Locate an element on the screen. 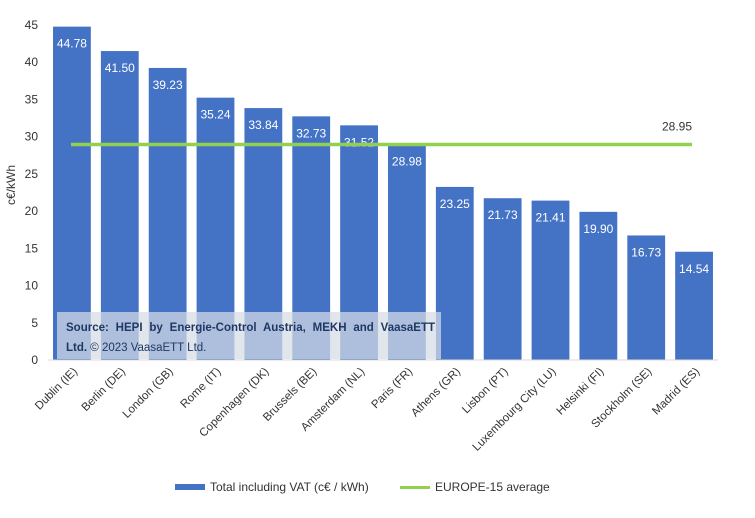  bar-value-label: 14.54 is located at coordinates (694, 269).